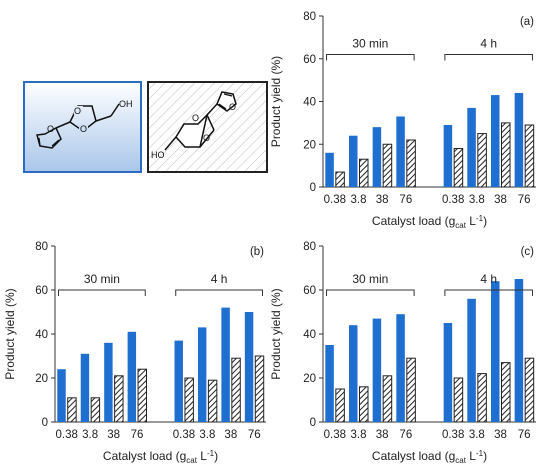  I want to click on panel-label: (a), so click(527, 22).